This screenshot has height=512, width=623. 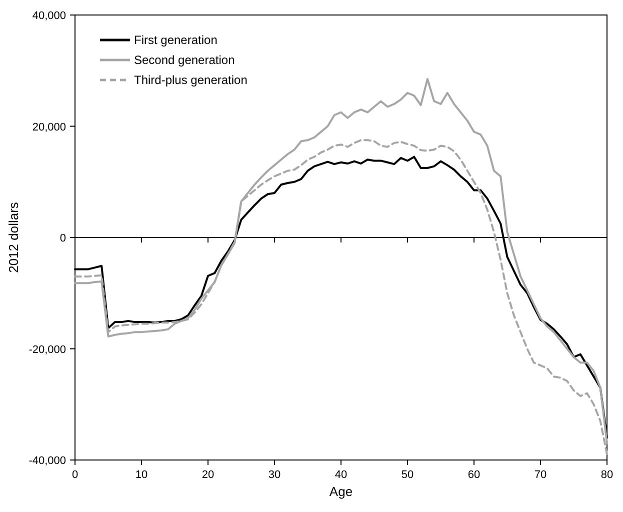 I want to click on y-tick-label: 20,000, so click(x=49, y=127).